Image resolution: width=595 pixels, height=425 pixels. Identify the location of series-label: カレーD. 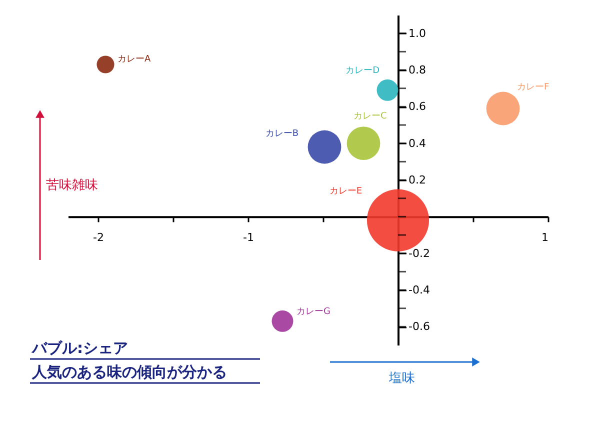
(363, 71).